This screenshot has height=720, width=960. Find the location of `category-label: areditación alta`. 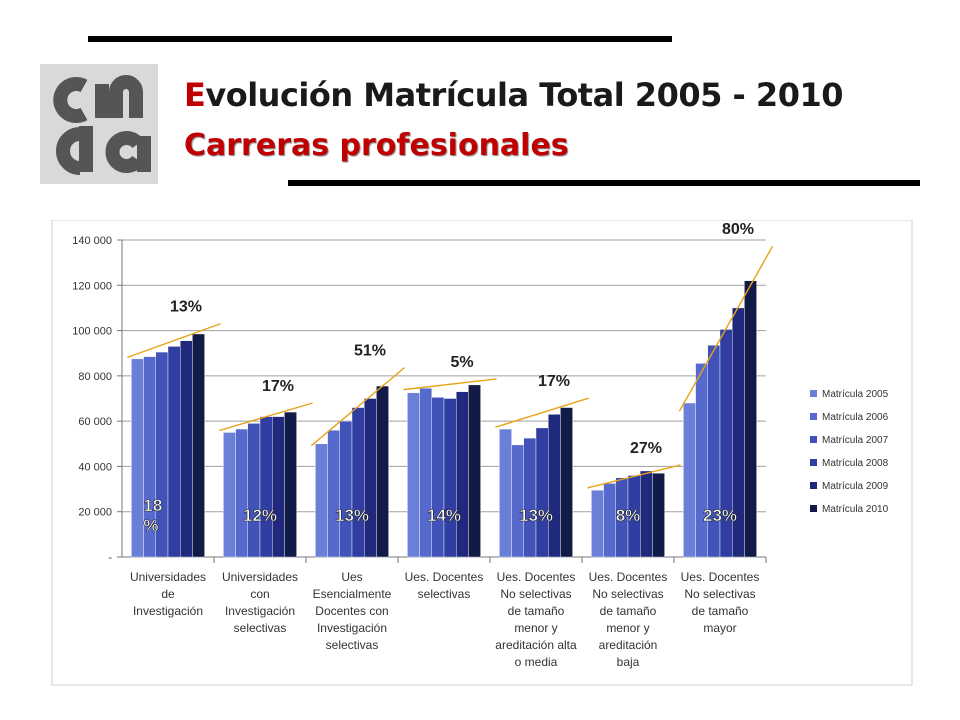

category-label: areditación alta is located at coordinates (536, 645).